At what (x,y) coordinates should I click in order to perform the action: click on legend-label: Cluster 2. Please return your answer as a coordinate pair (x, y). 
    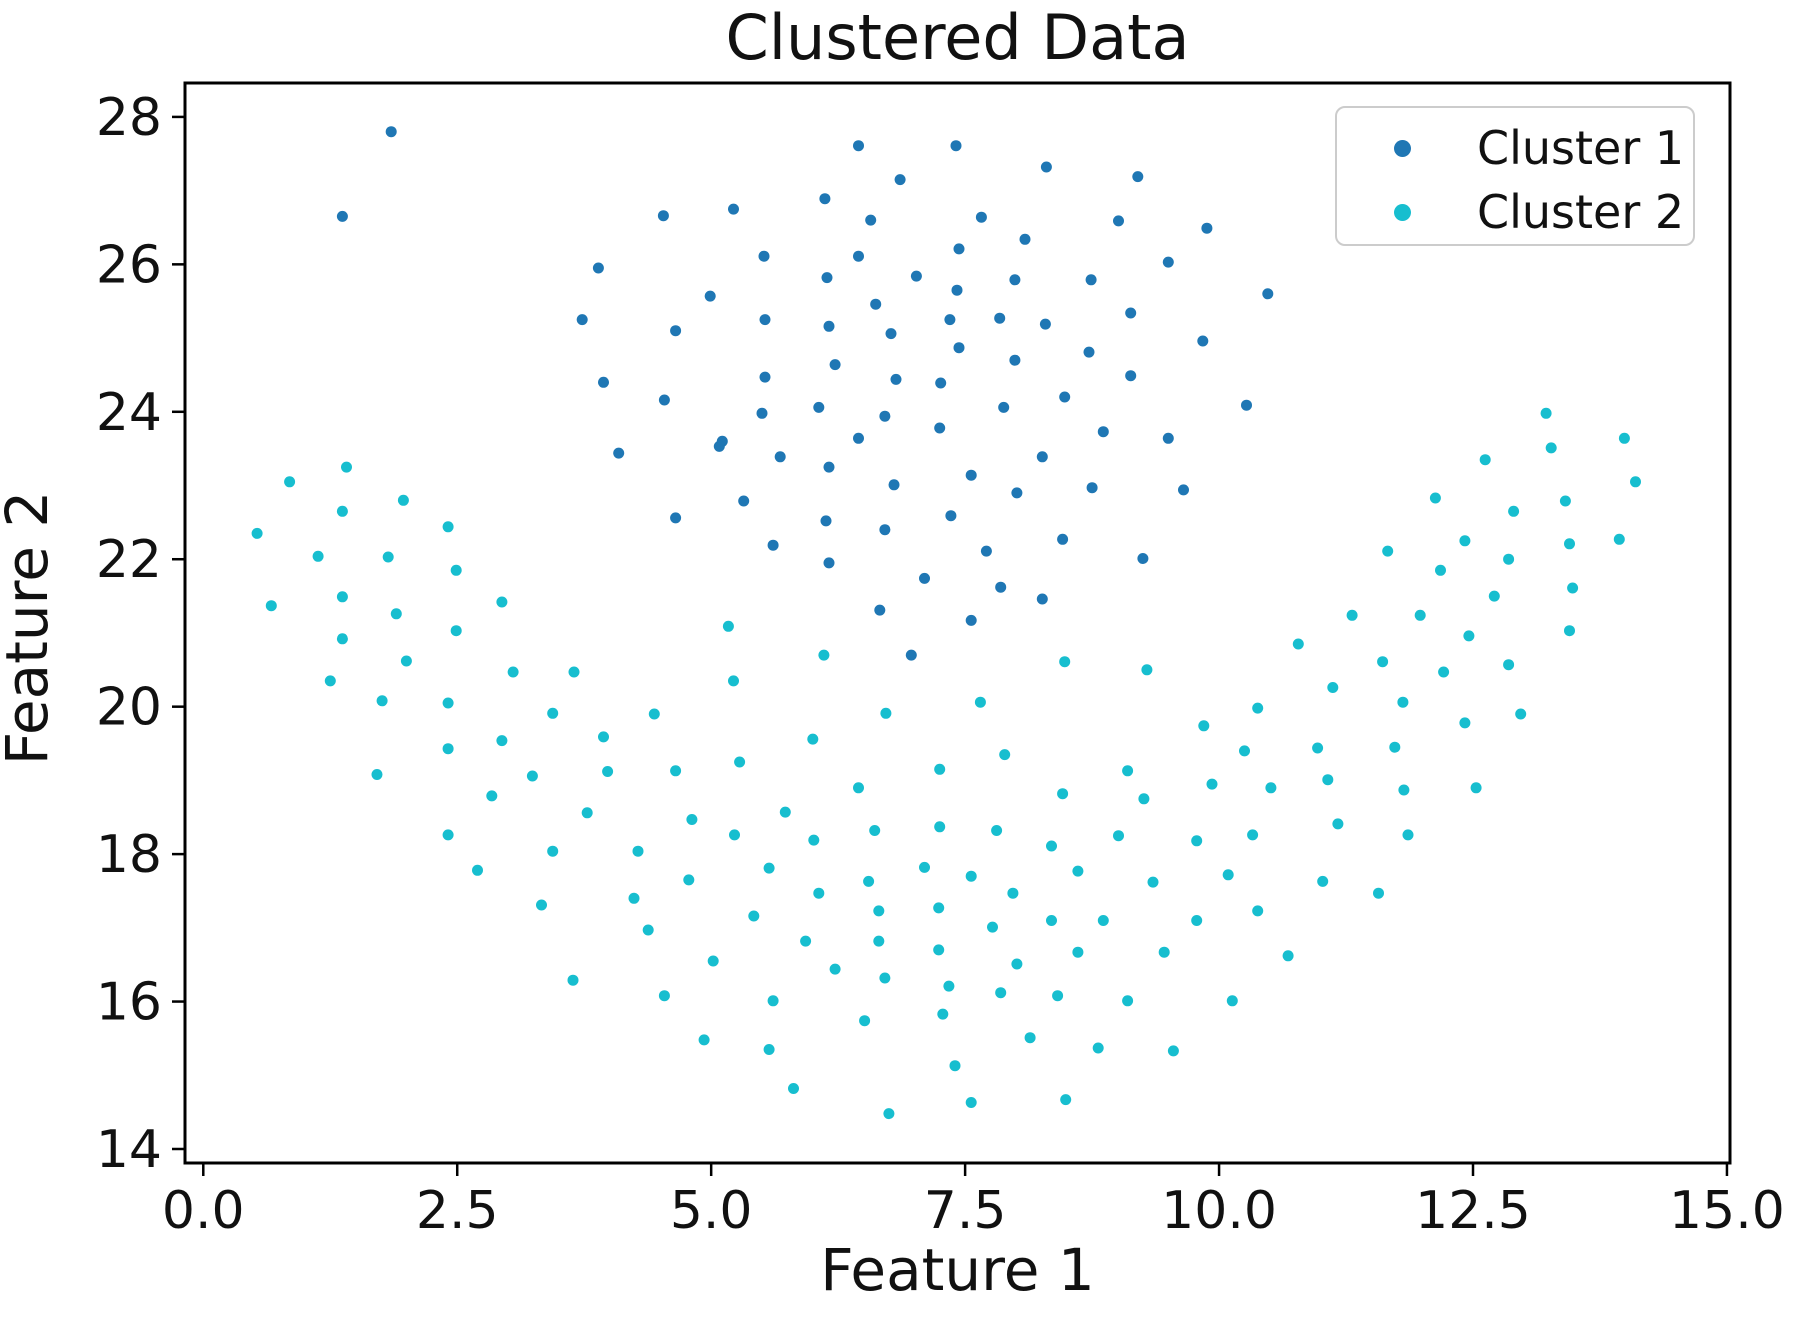
    Looking at the image, I should click on (1581, 212).